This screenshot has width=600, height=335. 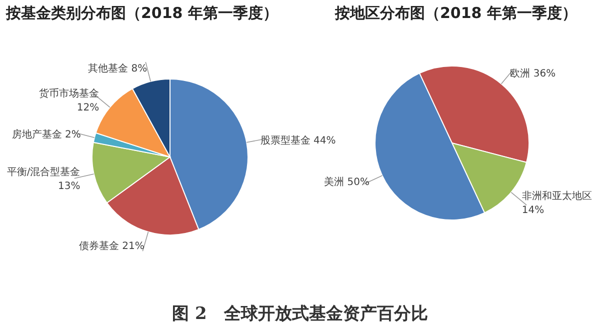 What do you see at coordinates (347, 182) in the screenshot?
I see `slice-label: 美洲 50%` at bounding box center [347, 182].